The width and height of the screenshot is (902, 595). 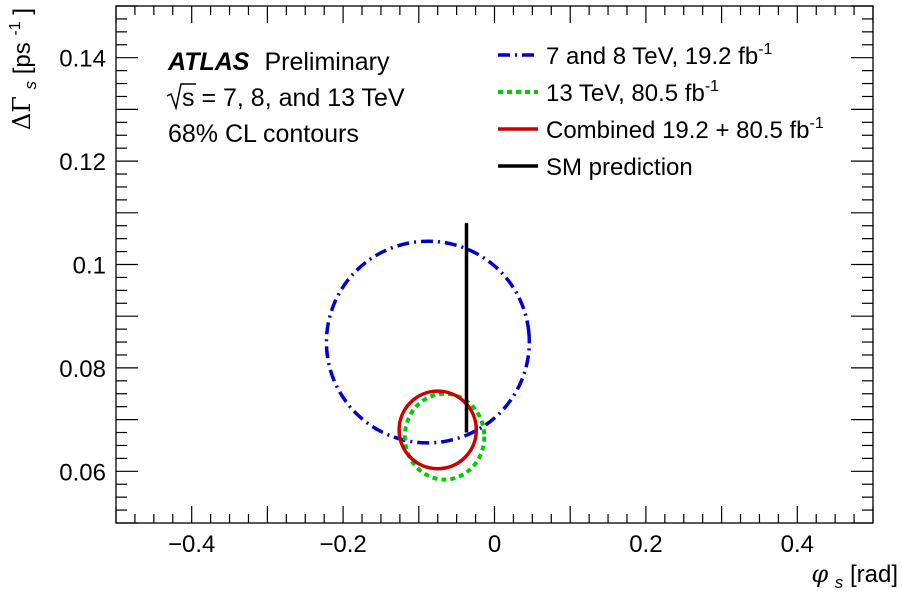 I want to click on legend-entry: Combined 19.2 + 80.5 fb-1, so click(x=685, y=129).